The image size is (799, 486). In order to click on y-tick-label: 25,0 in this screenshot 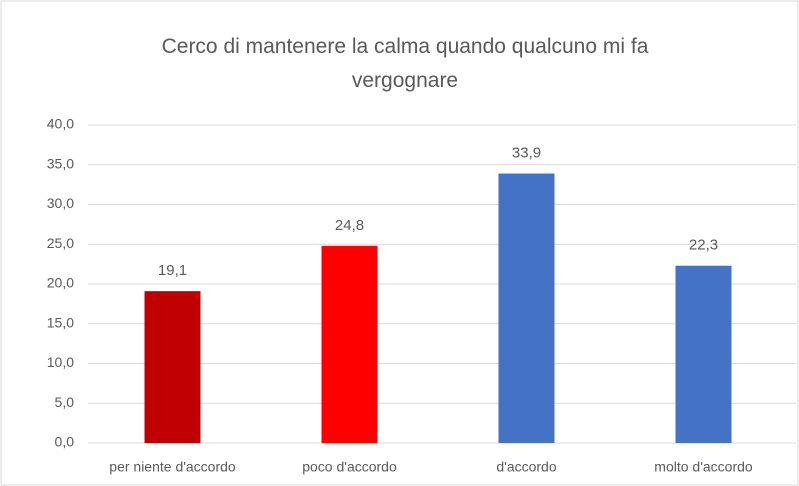, I will do `click(60, 243)`.